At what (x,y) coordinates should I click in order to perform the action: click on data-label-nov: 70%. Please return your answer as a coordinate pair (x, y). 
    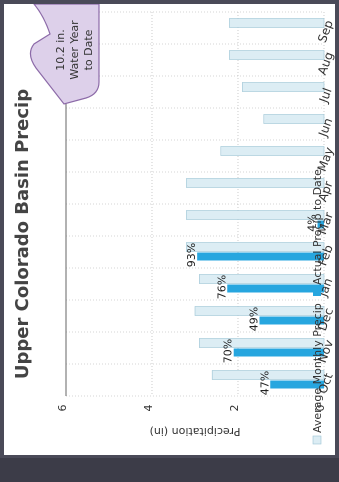
    Looking at the image, I should click on (228, 351).